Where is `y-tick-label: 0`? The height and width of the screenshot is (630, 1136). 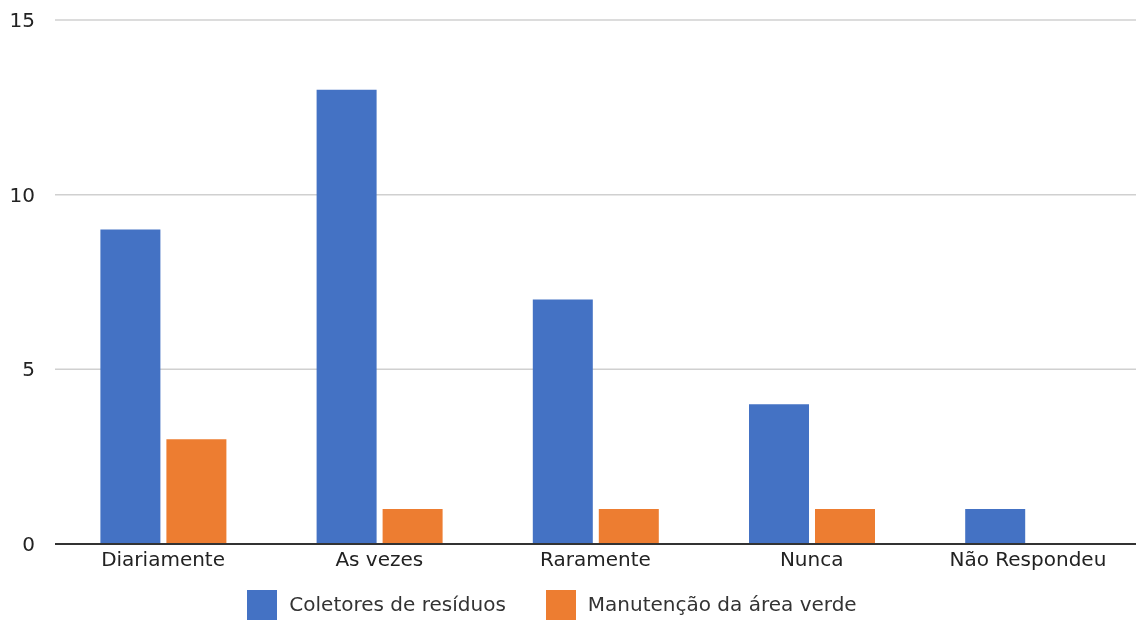
y-tick-label: 0 is located at coordinates (28, 544).